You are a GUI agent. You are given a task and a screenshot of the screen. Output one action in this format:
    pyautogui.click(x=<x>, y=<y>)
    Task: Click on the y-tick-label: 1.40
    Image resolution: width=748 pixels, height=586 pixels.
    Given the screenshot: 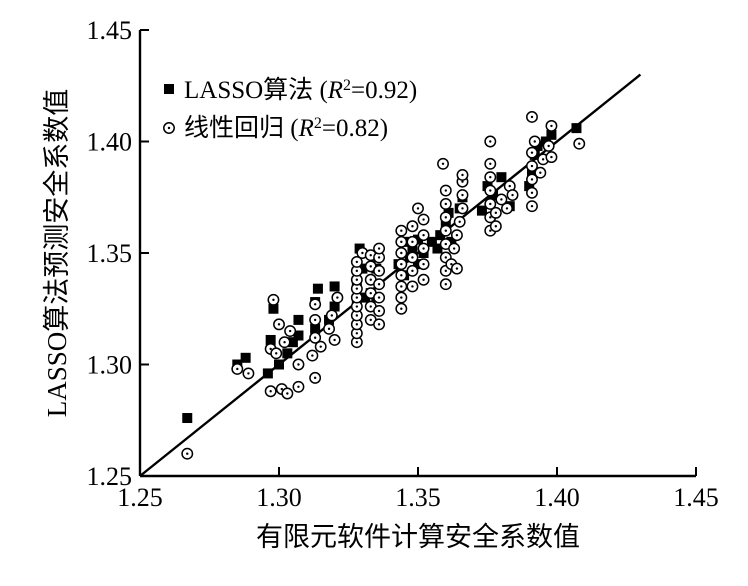 What is the action you would take?
    pyautogui.click(x=110, y=142)
    